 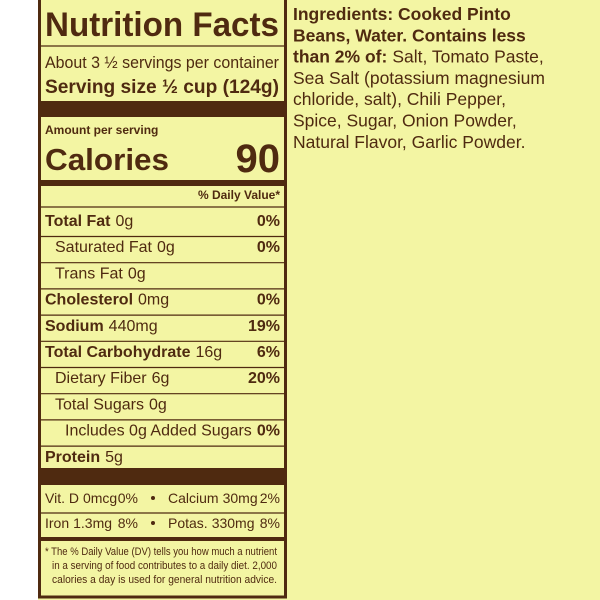 What do you see at coordinates (99, 404) in the screenshot?
I see `nutrient-label: Total Sugars` at bounding box center [99, 404].